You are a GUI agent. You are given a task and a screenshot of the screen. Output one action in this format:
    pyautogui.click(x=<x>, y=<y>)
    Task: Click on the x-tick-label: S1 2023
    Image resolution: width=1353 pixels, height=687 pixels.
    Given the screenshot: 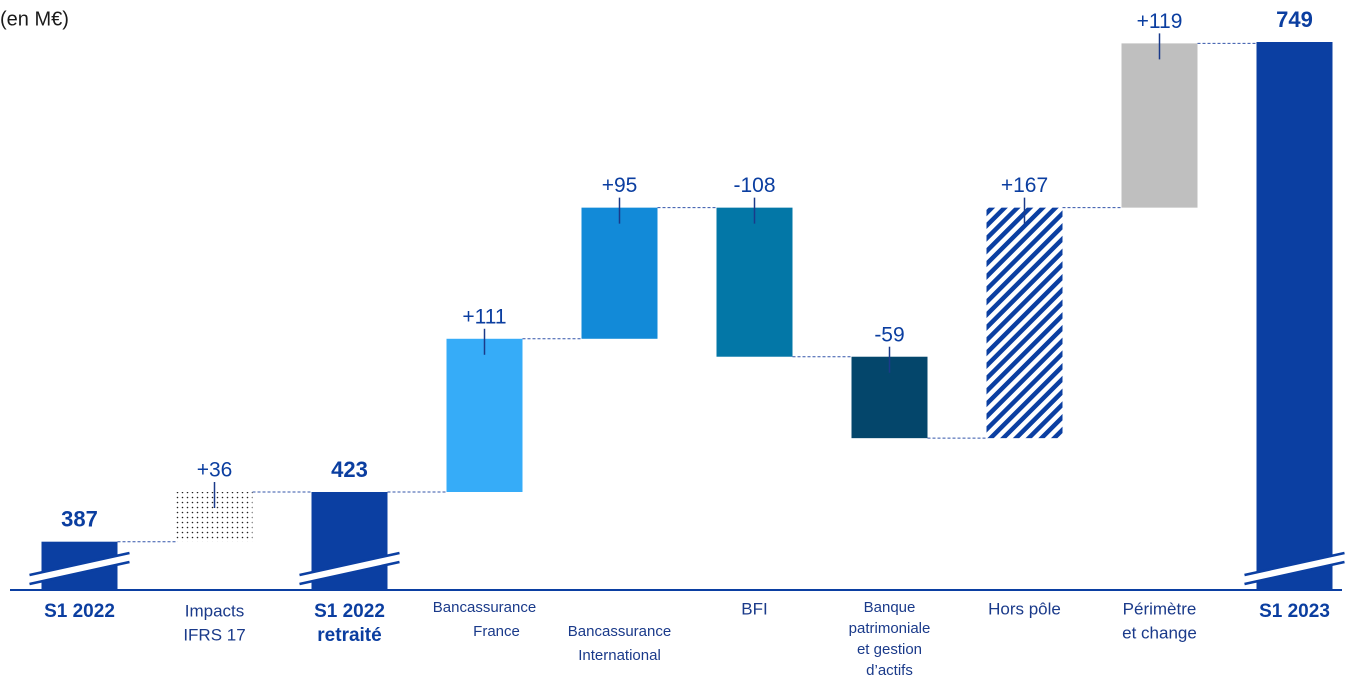 What is the action you would take?
    pyautogui.click(x=1294, y=611)
    